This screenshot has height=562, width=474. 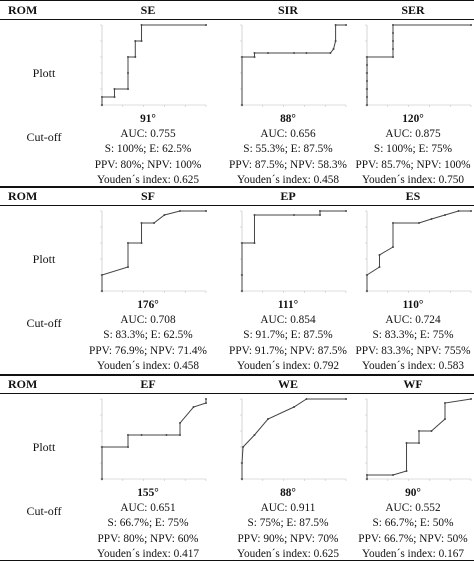 I want to click on roc-plot-ef, so click(x=150, y=446).